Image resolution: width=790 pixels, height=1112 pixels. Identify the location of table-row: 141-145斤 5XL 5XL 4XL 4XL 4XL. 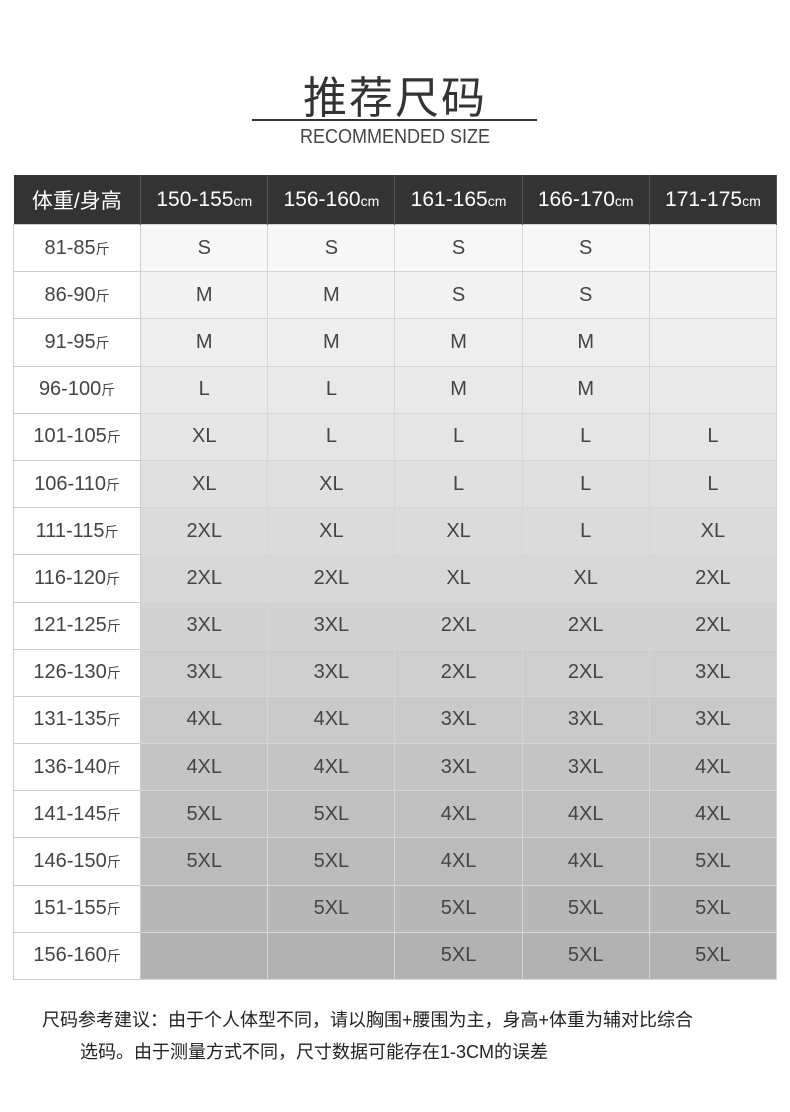
(395, 814).